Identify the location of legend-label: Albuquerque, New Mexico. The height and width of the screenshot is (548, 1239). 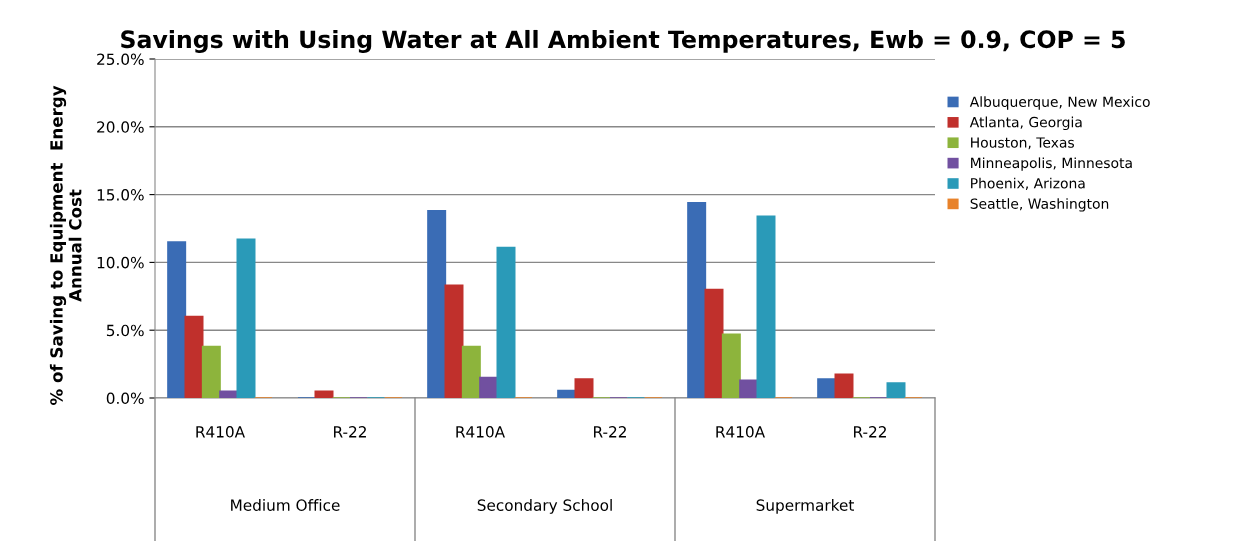
(1059, 103).